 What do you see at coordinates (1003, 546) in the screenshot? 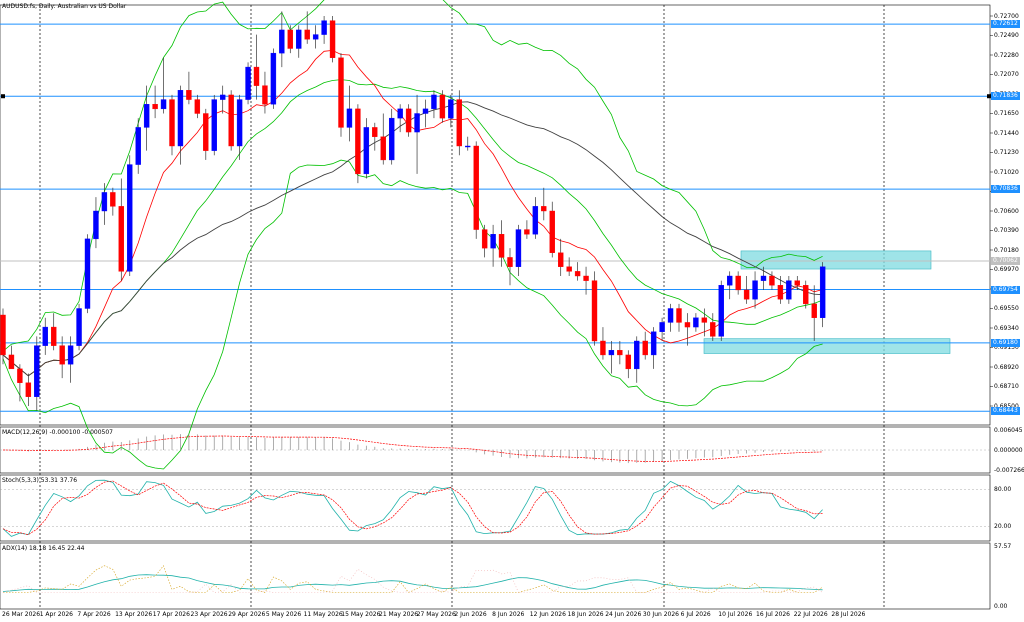
I see `adx-tick-label: 57.57` at bounding box center [1003, 546].